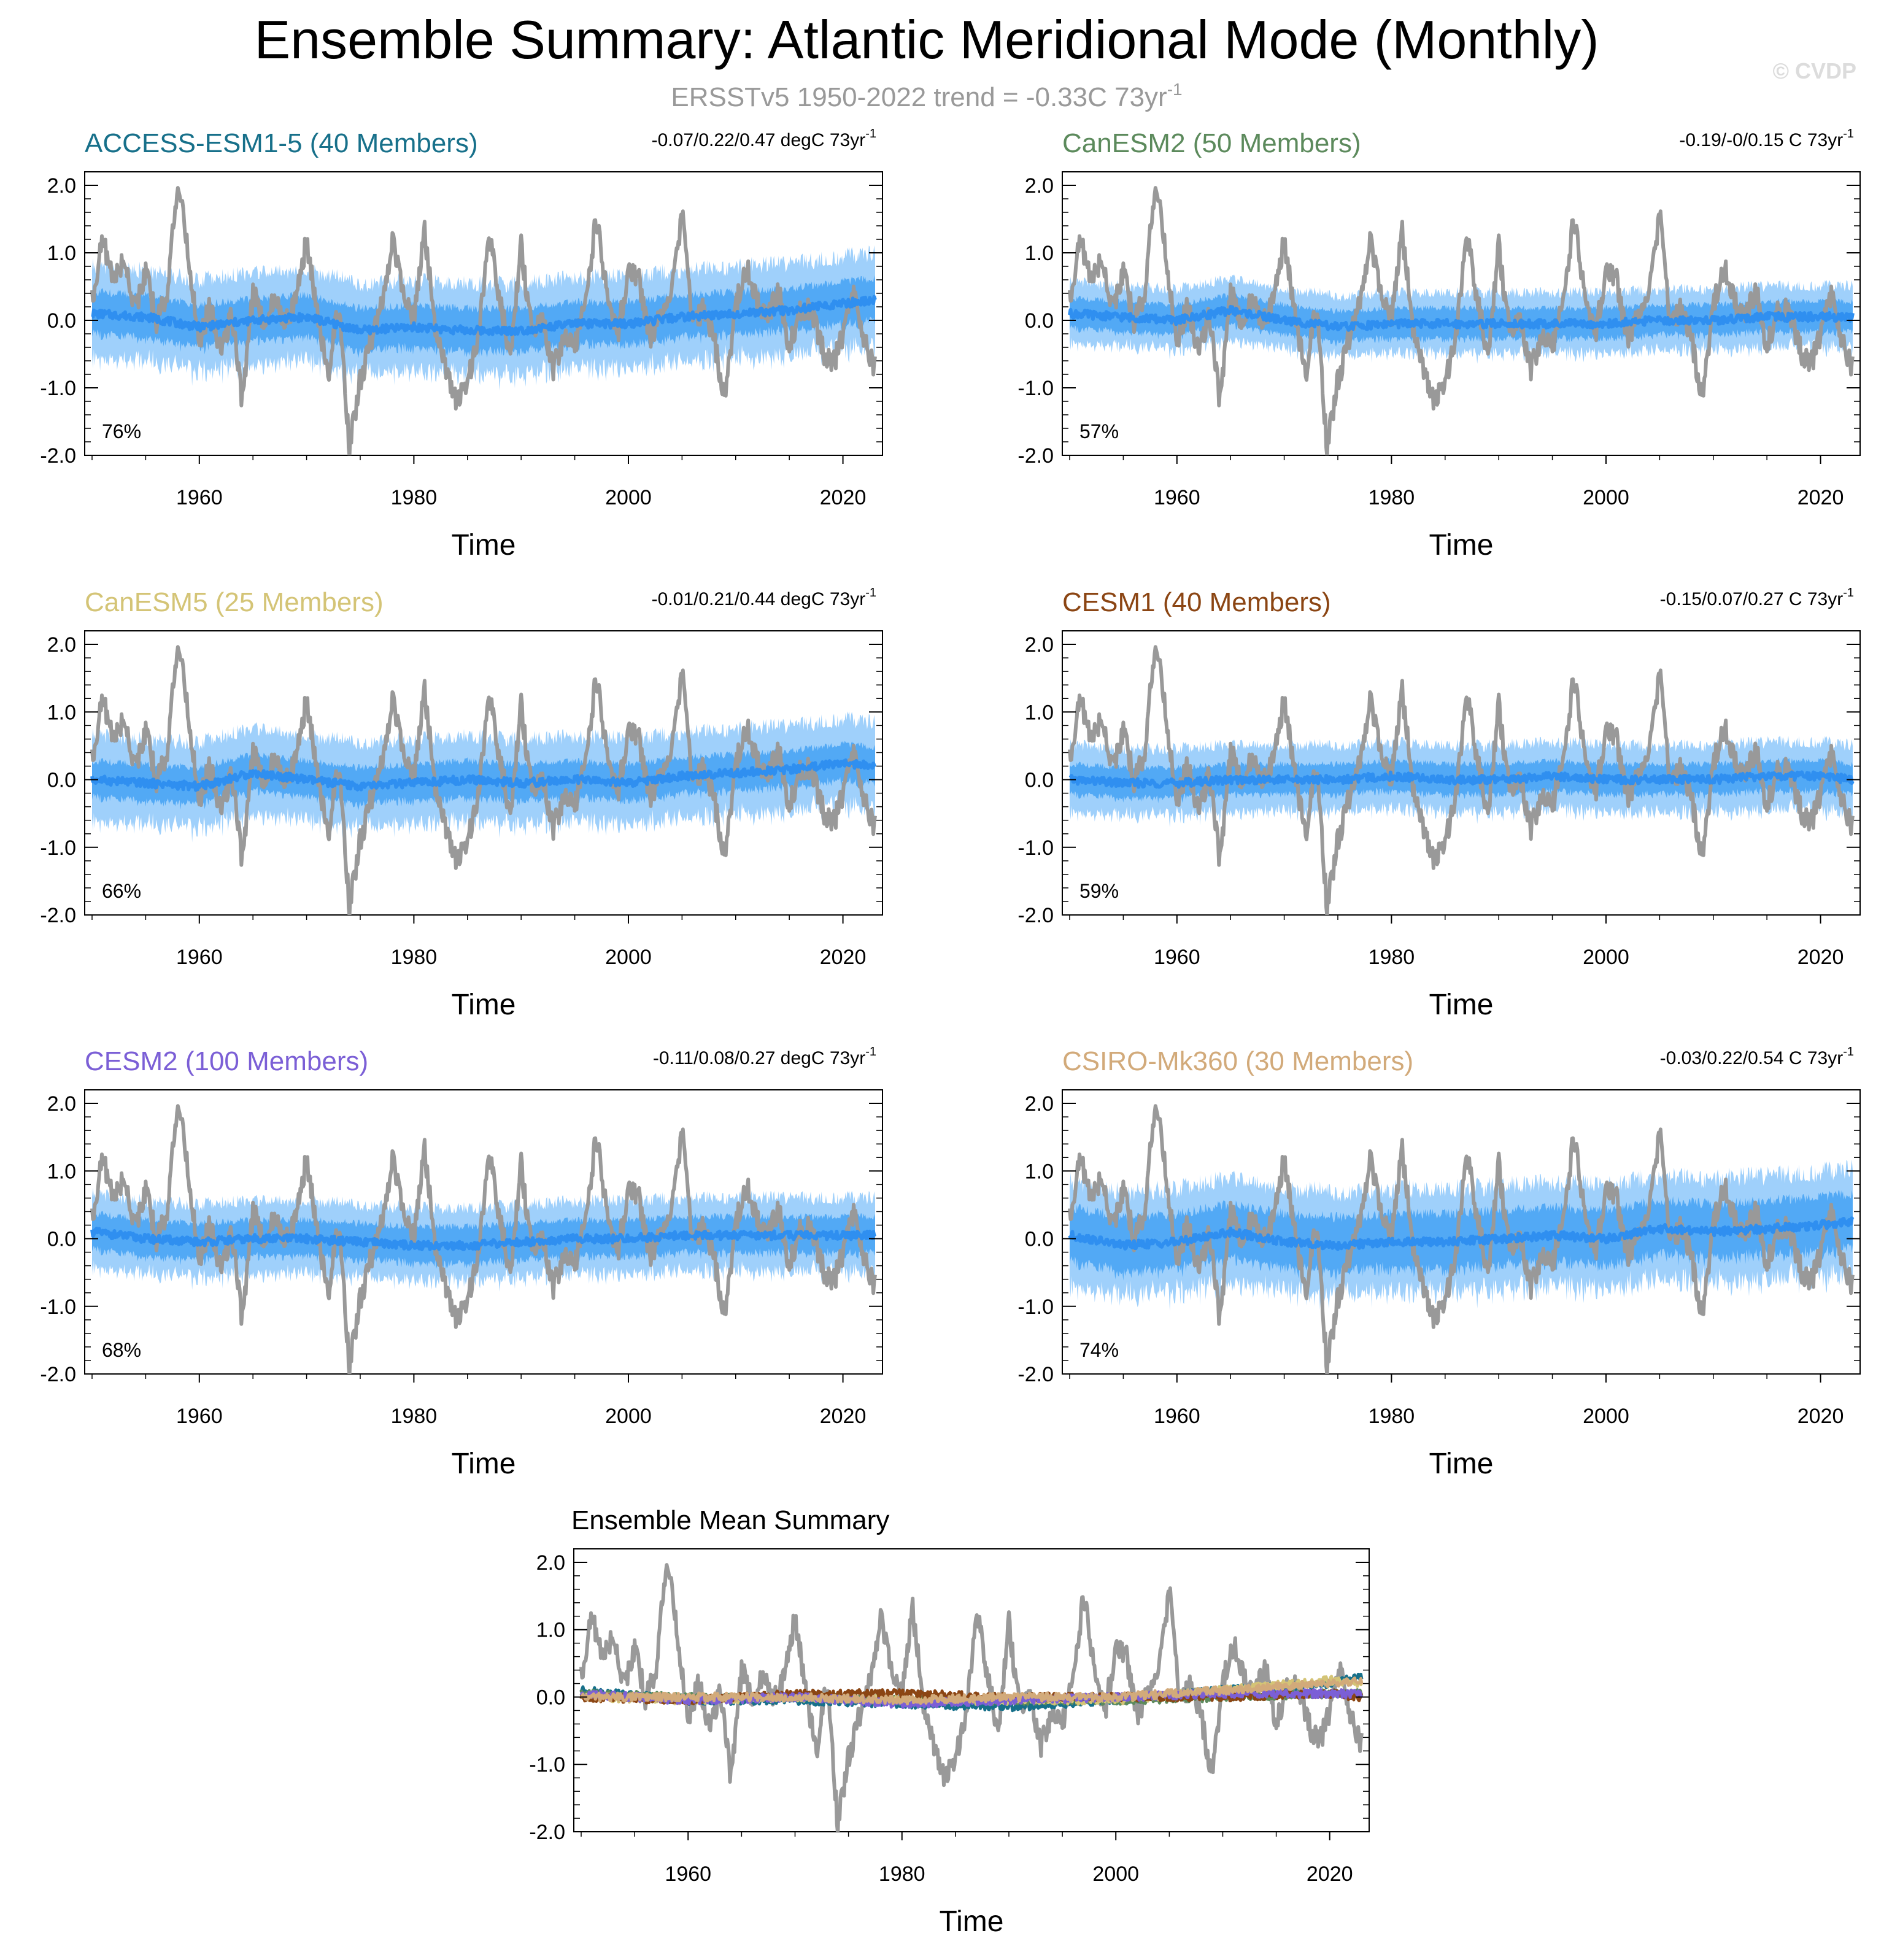  Describe the element at coordinates (764, 597) in the screenshot. I see `panel-trend-text: -0.01/0.21/0.44 degC 73yr-1` at that location.